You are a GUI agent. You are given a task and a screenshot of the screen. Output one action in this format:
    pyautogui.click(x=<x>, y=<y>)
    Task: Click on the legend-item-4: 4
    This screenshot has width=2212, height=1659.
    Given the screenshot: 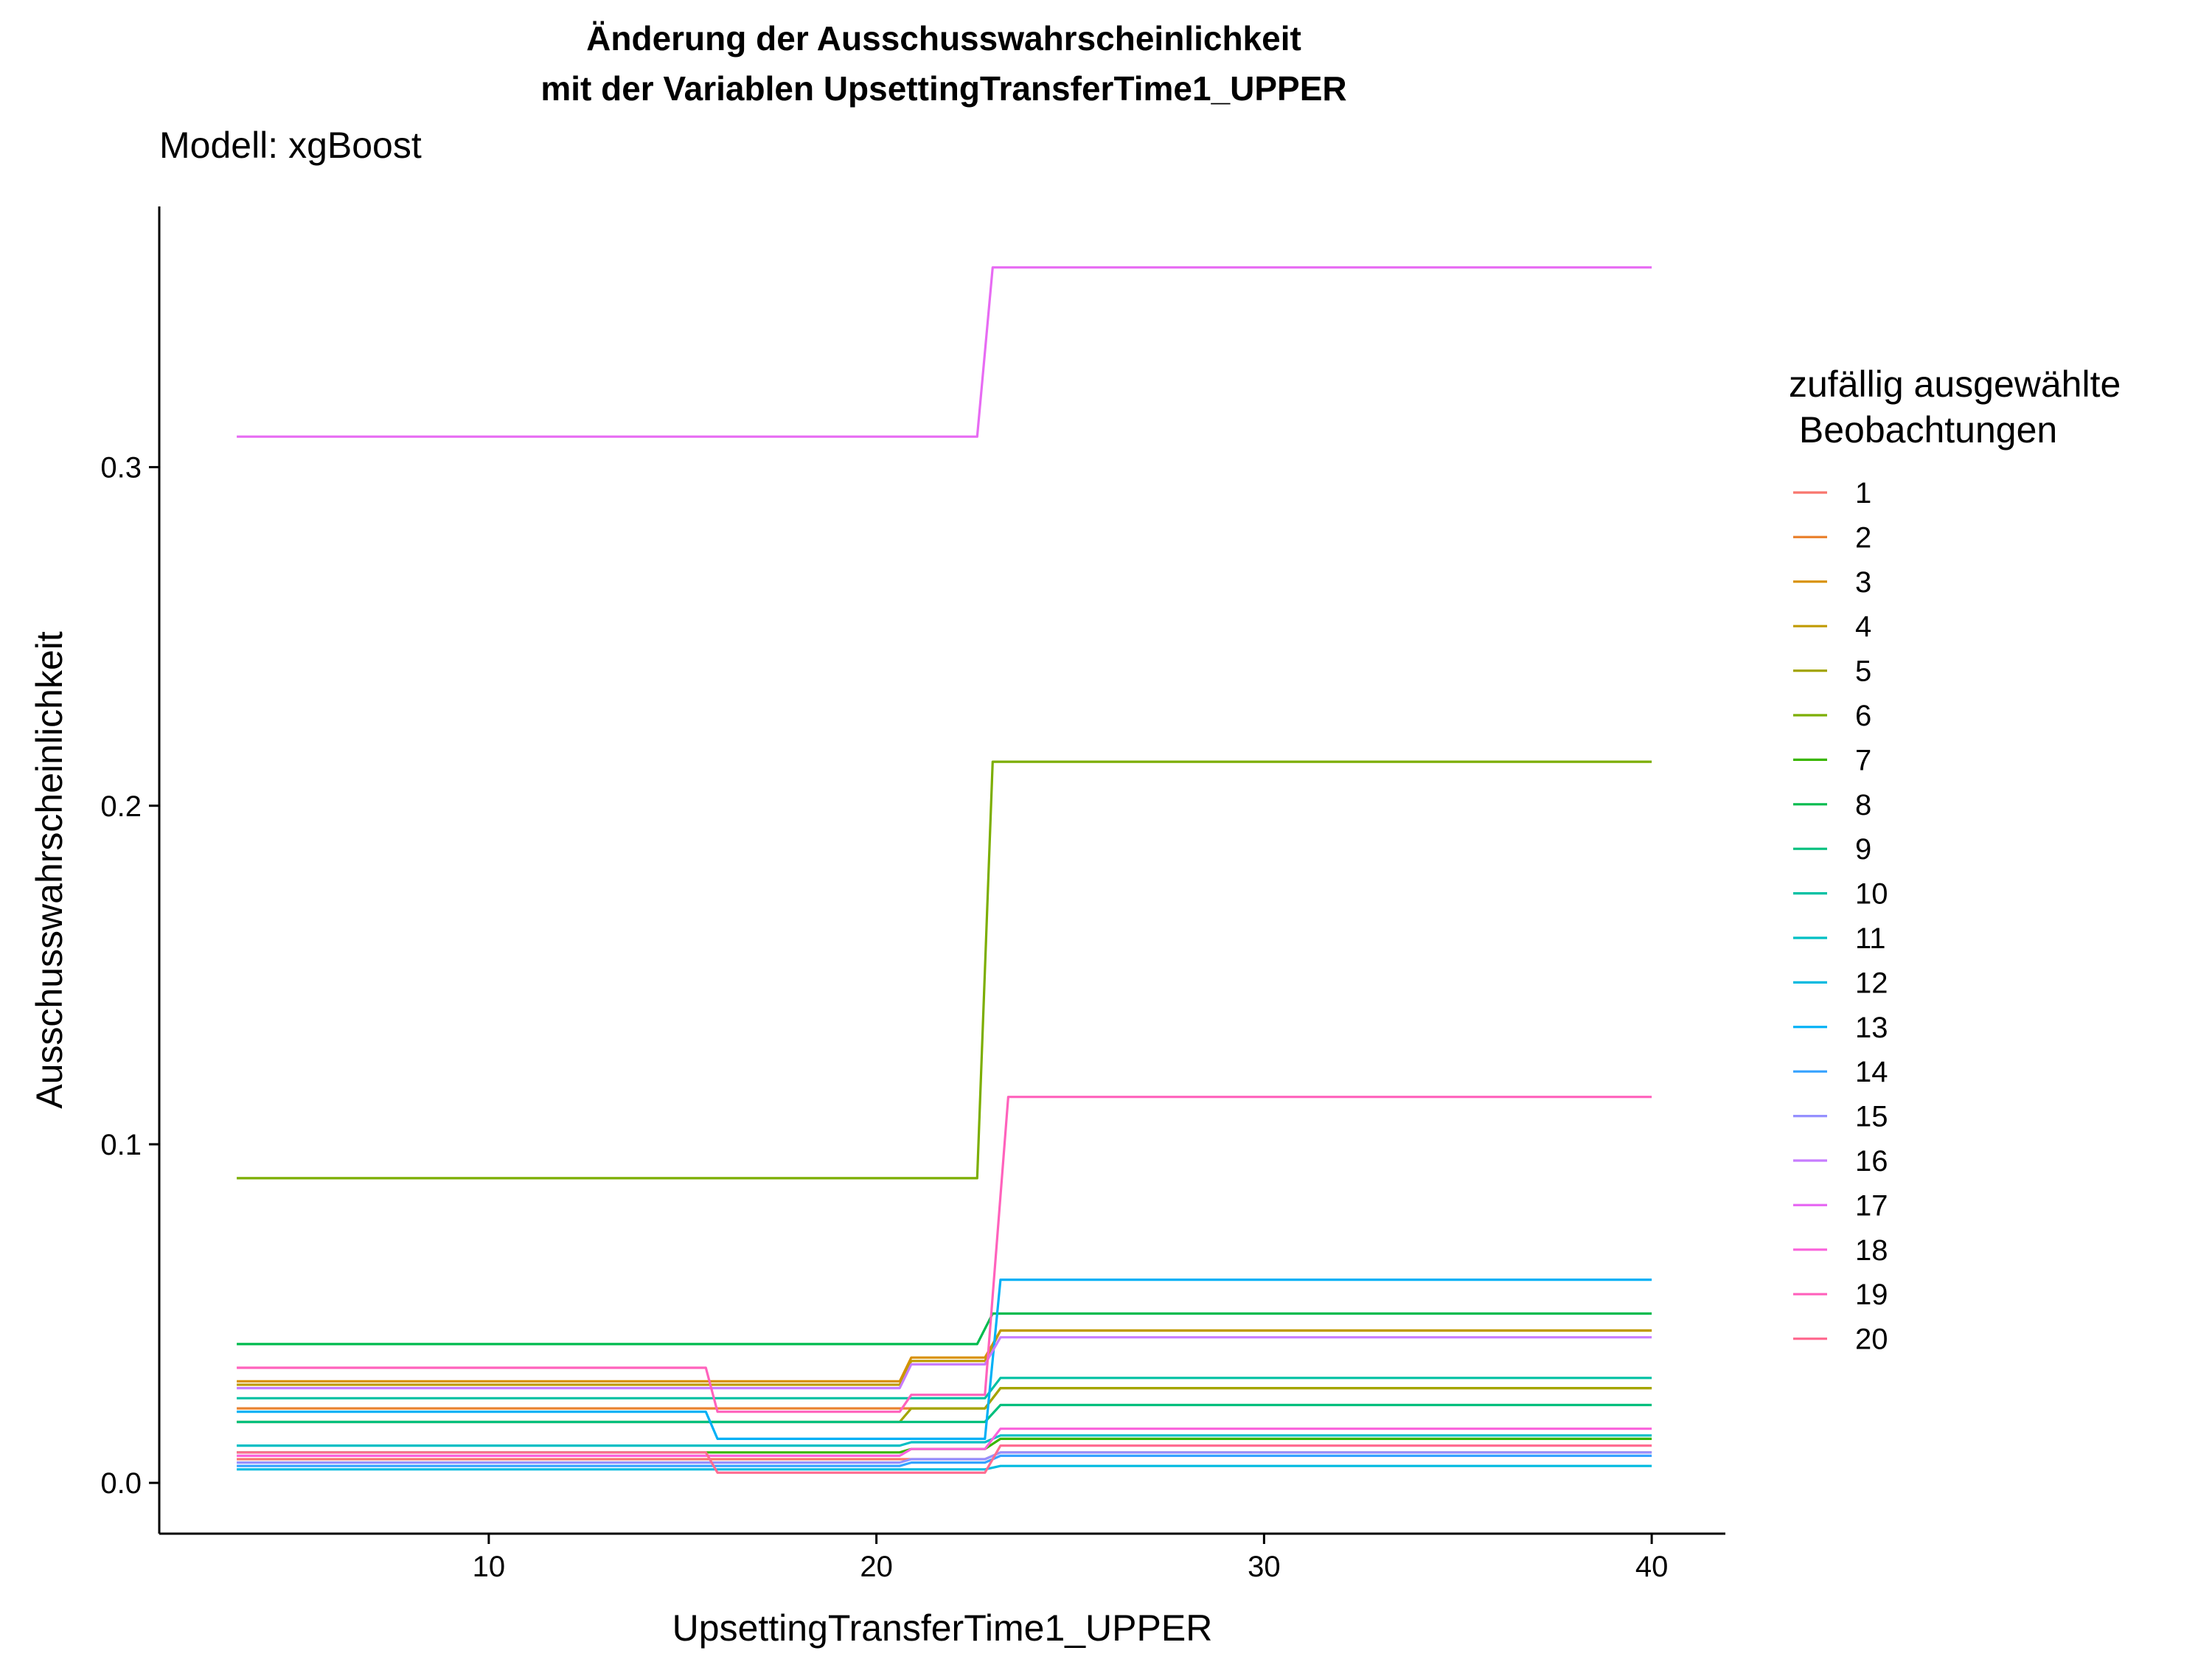 What is the action you would take?
    pyautogui.click(x=1832, y=627)
    